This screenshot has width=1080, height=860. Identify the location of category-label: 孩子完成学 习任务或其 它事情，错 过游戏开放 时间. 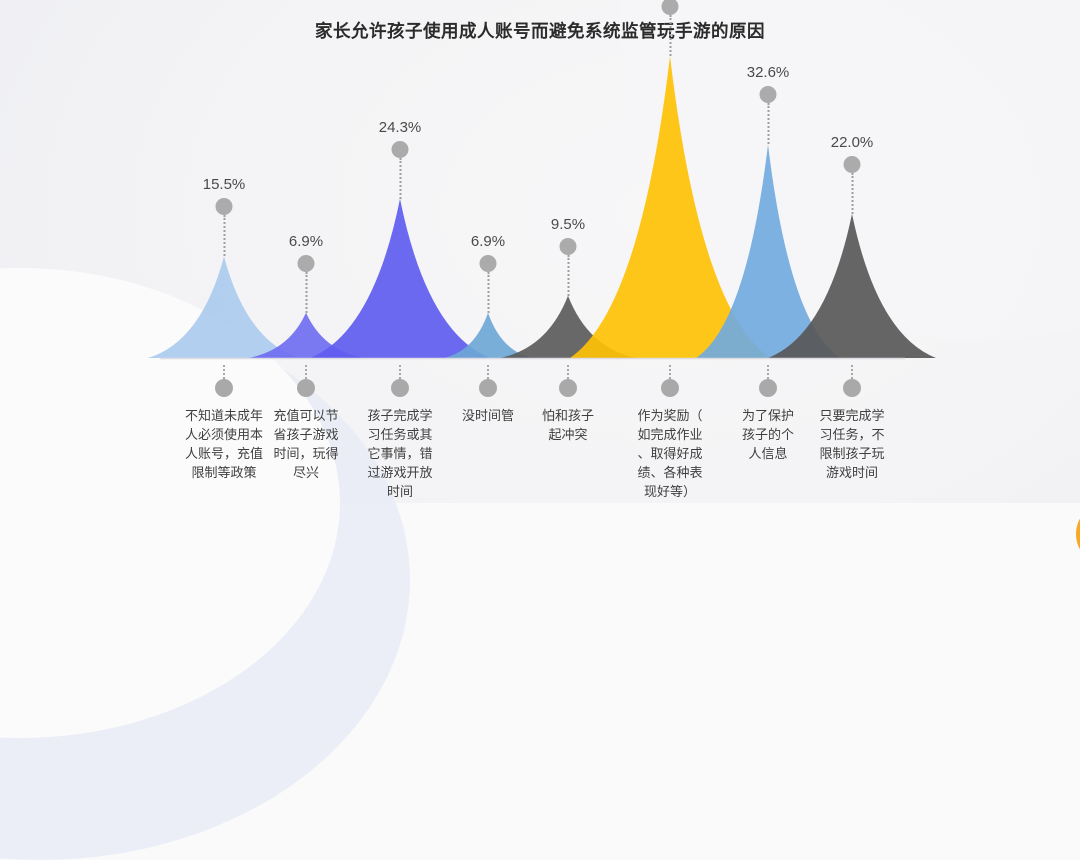
(400, 453).